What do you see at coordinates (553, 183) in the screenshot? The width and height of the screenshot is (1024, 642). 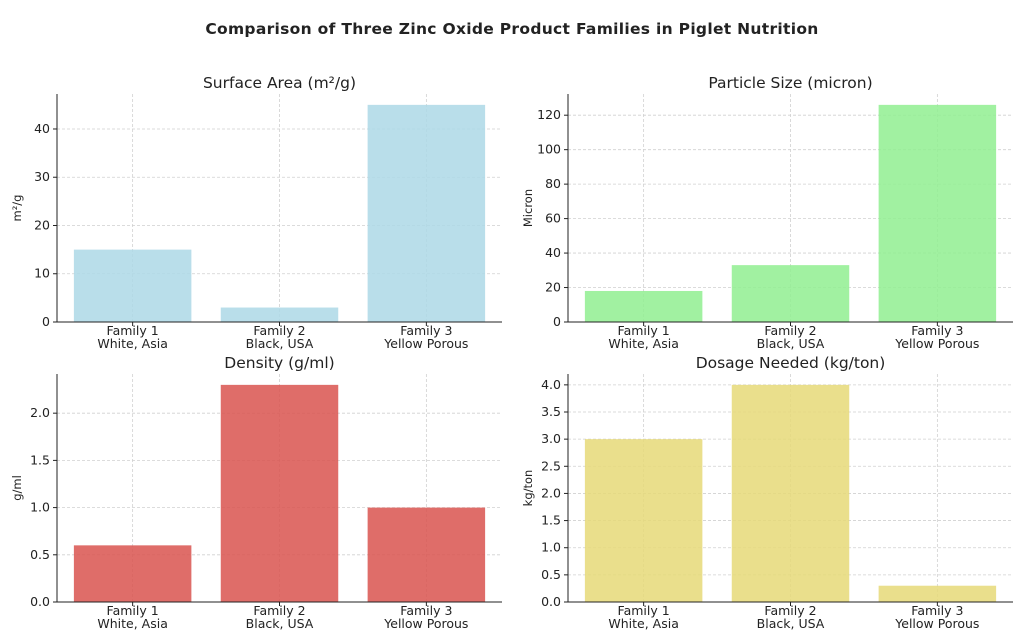 I see `y-tick-label: 80` at bounding box center [553, 183].